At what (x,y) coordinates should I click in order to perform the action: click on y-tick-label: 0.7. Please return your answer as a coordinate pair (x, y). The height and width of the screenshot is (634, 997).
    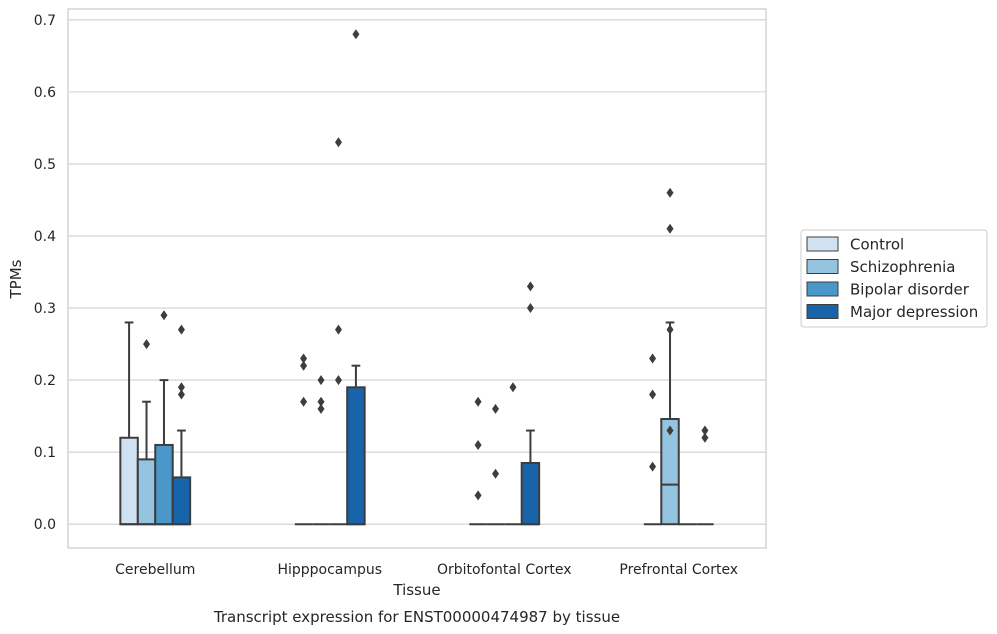
    Looking at the image, I should click on (45, 21).